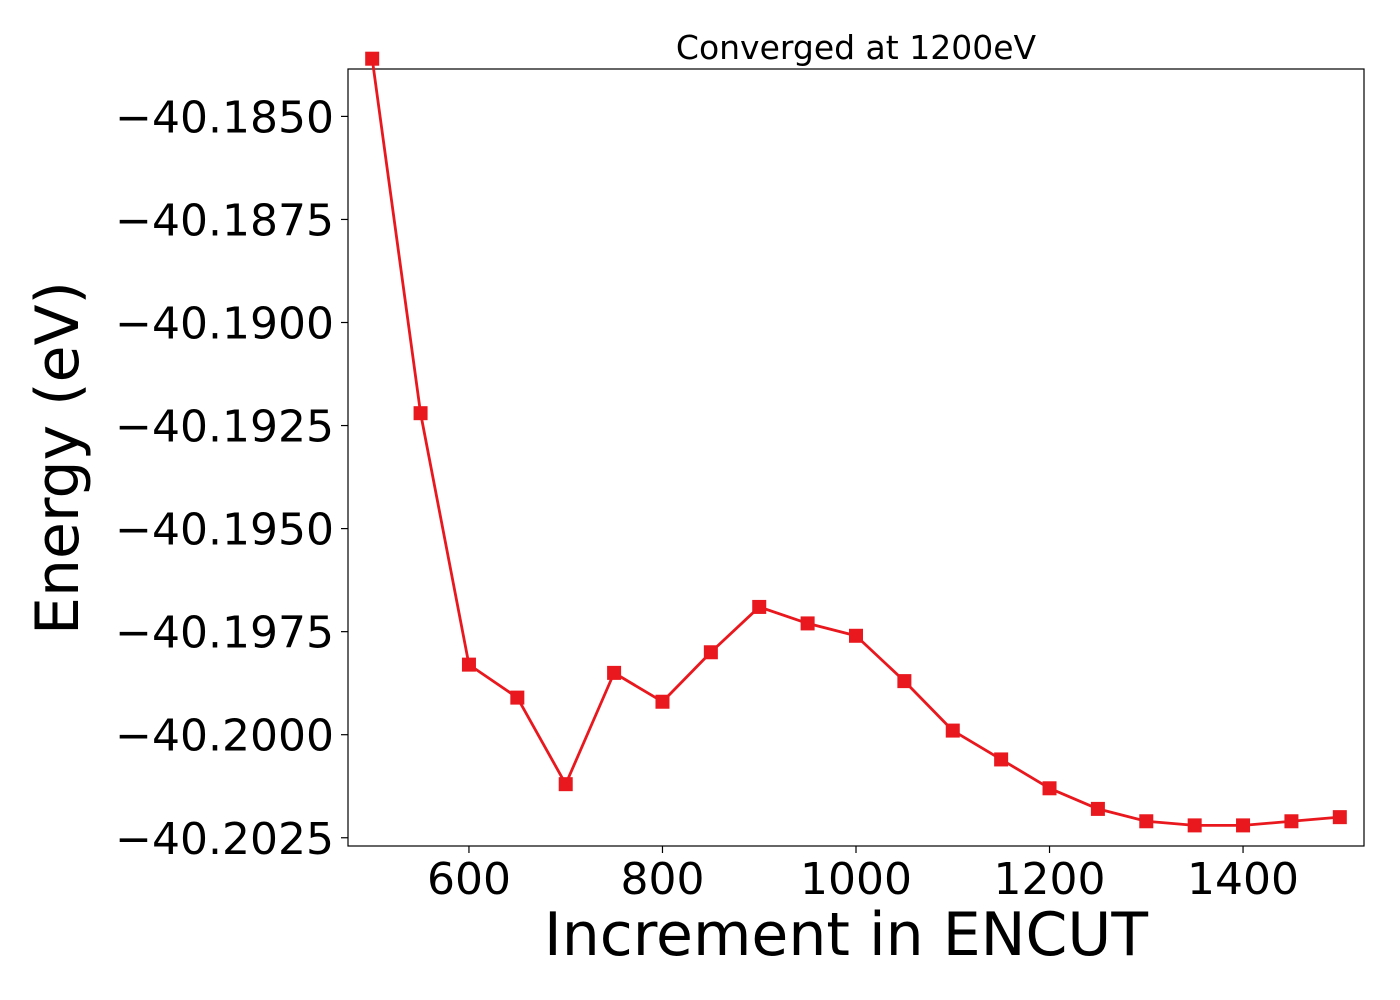  Describe the element at coordinates (856, 879) in the screenshot. I see `x-tick-label: 1000` at that location.